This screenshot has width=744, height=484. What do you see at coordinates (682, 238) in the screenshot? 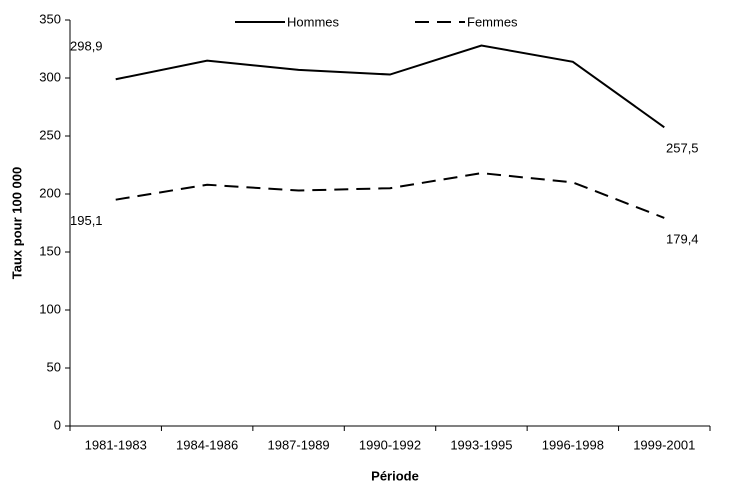
I see `data-label: 179,4` at bounding box center [682, 238].